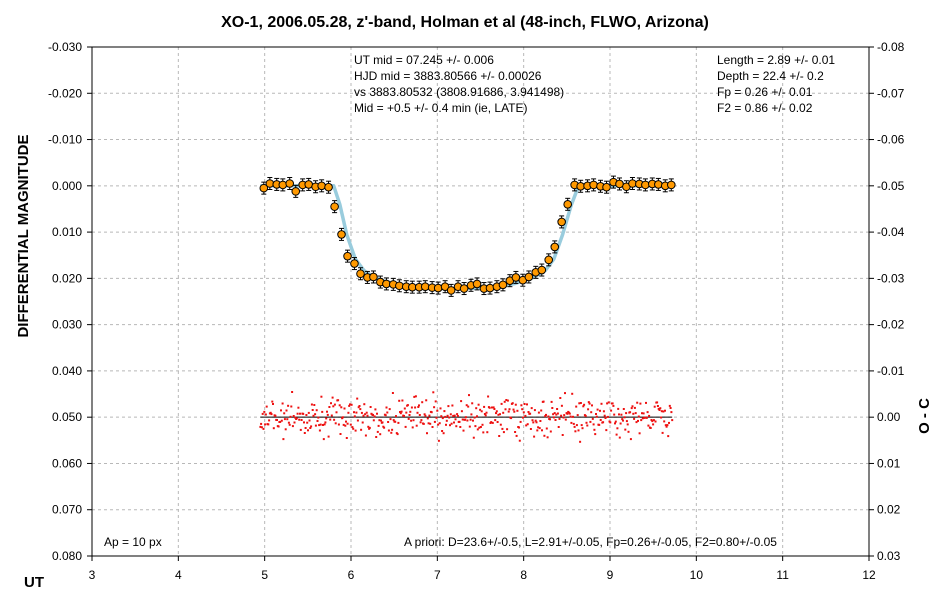 Image resolution: width=939 pixels, height=595 pixels. What do you see at coordinates (67, 278) in the screenshot?
I see `y-tick-label: 0.020` at bounding box center [67, 278].